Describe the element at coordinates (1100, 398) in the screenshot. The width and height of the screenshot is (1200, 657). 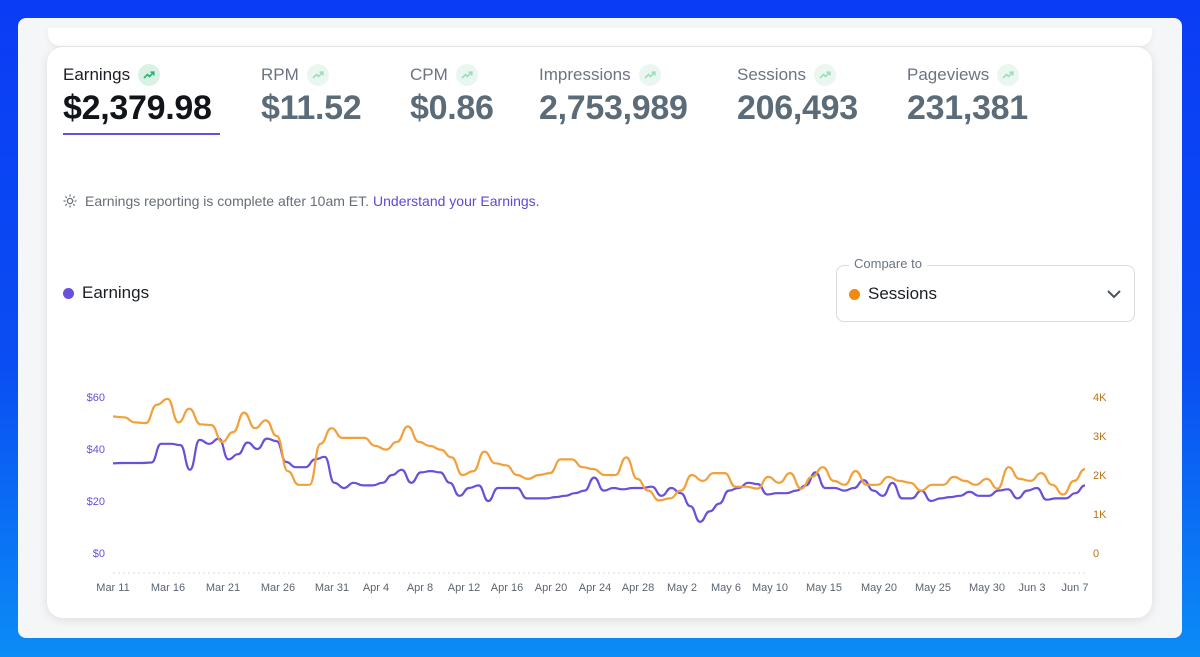
I see `y-right-tick-label: 4K` at that location.